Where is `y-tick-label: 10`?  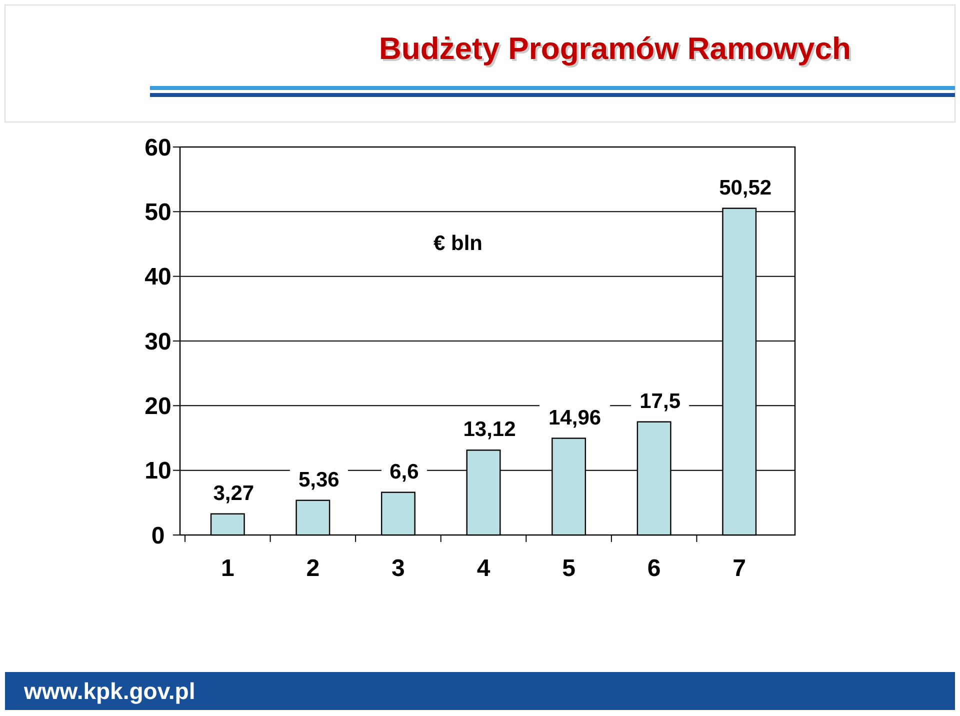
y-tick-label: 10 is located at coordinates (158, 471).